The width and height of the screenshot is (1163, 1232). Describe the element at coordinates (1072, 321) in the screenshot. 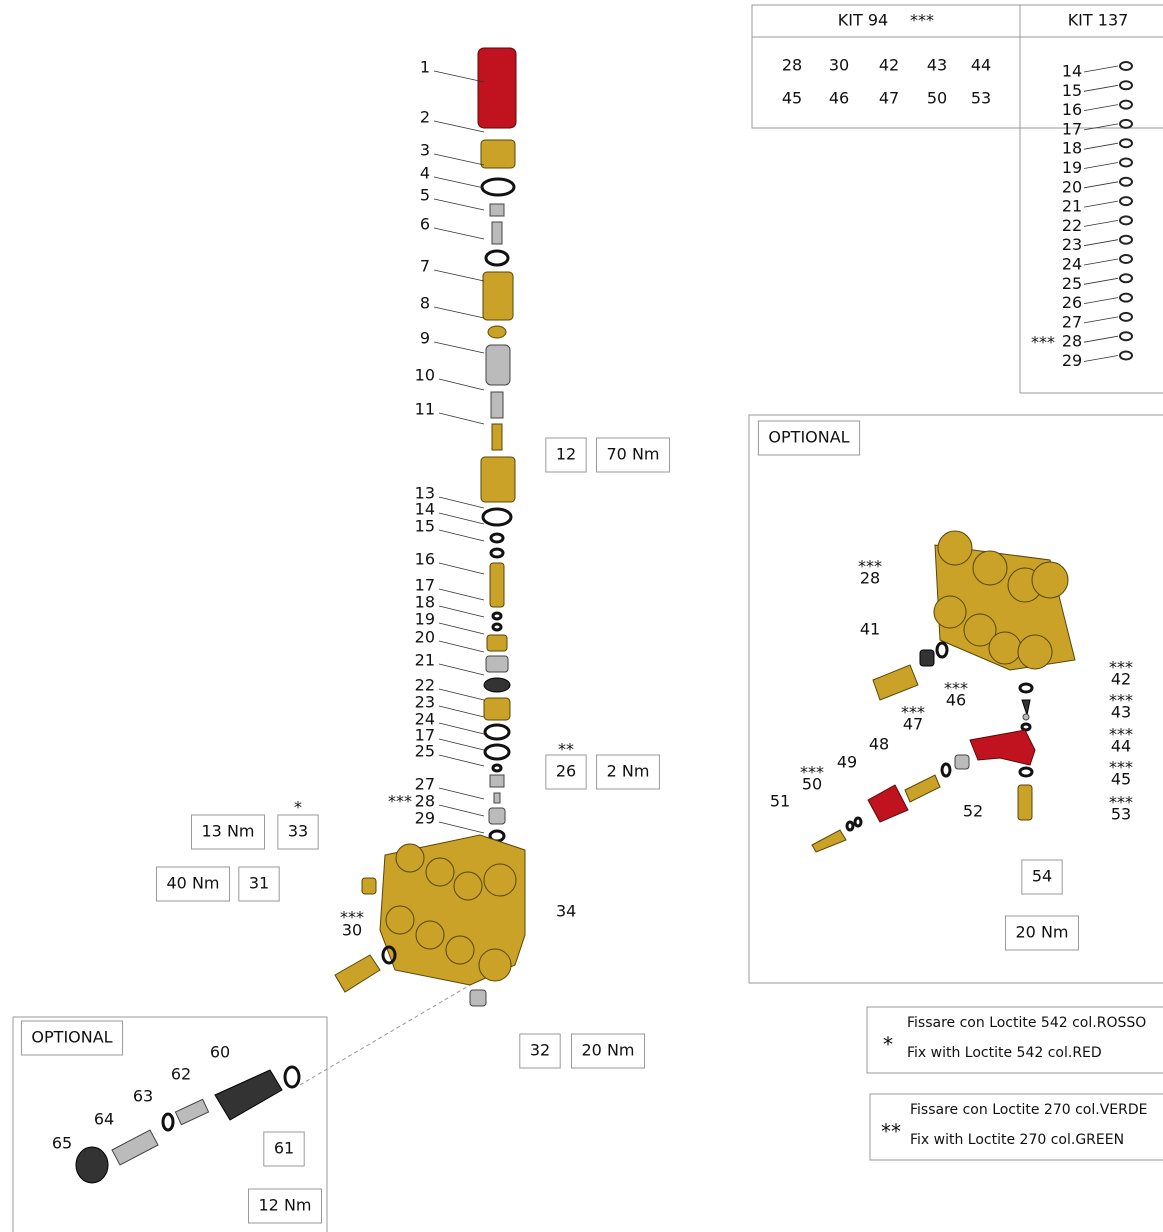

I see `kit-item: 27` at that location.